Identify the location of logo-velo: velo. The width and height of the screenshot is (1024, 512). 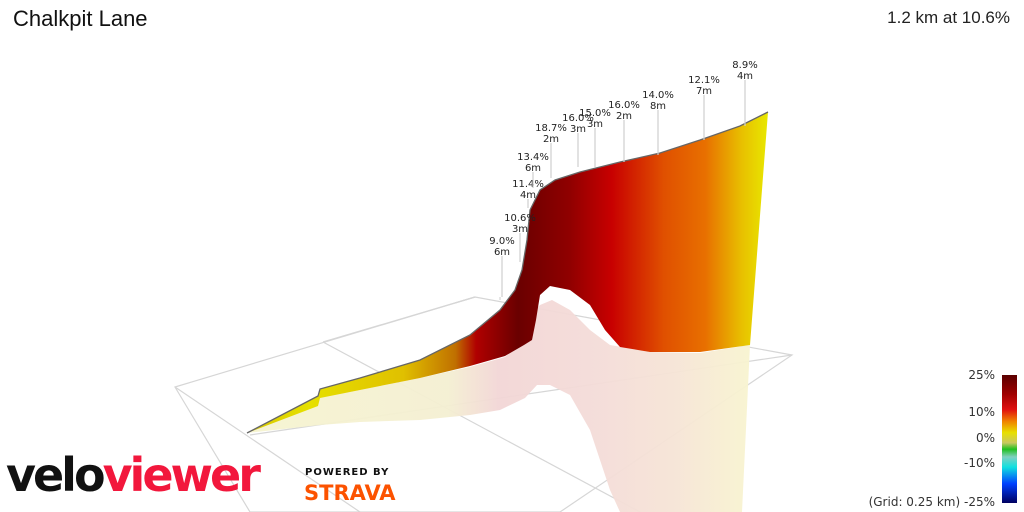
(56, 475).